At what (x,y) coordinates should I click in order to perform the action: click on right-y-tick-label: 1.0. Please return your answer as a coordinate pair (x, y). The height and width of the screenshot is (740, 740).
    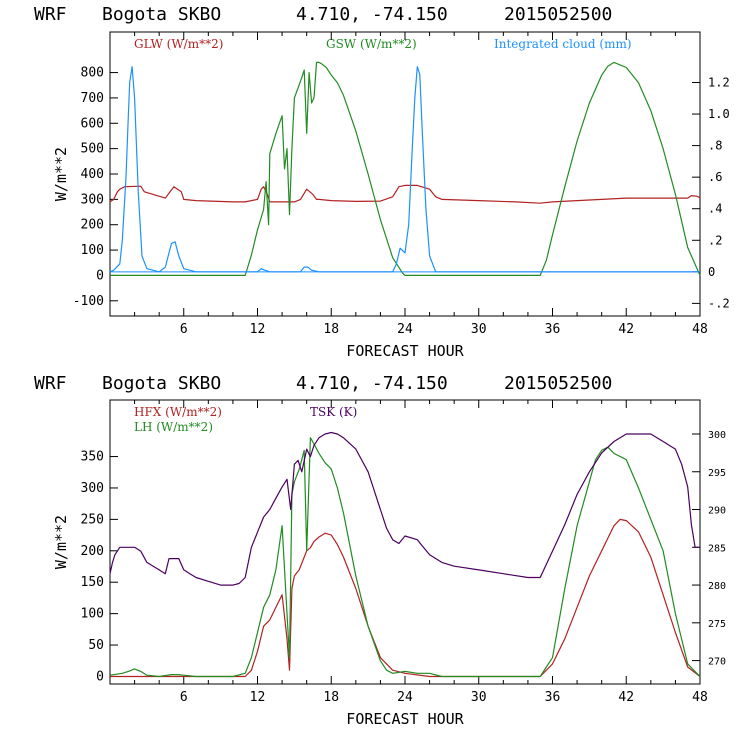
    Looking at the image, I should click on (719, 114).